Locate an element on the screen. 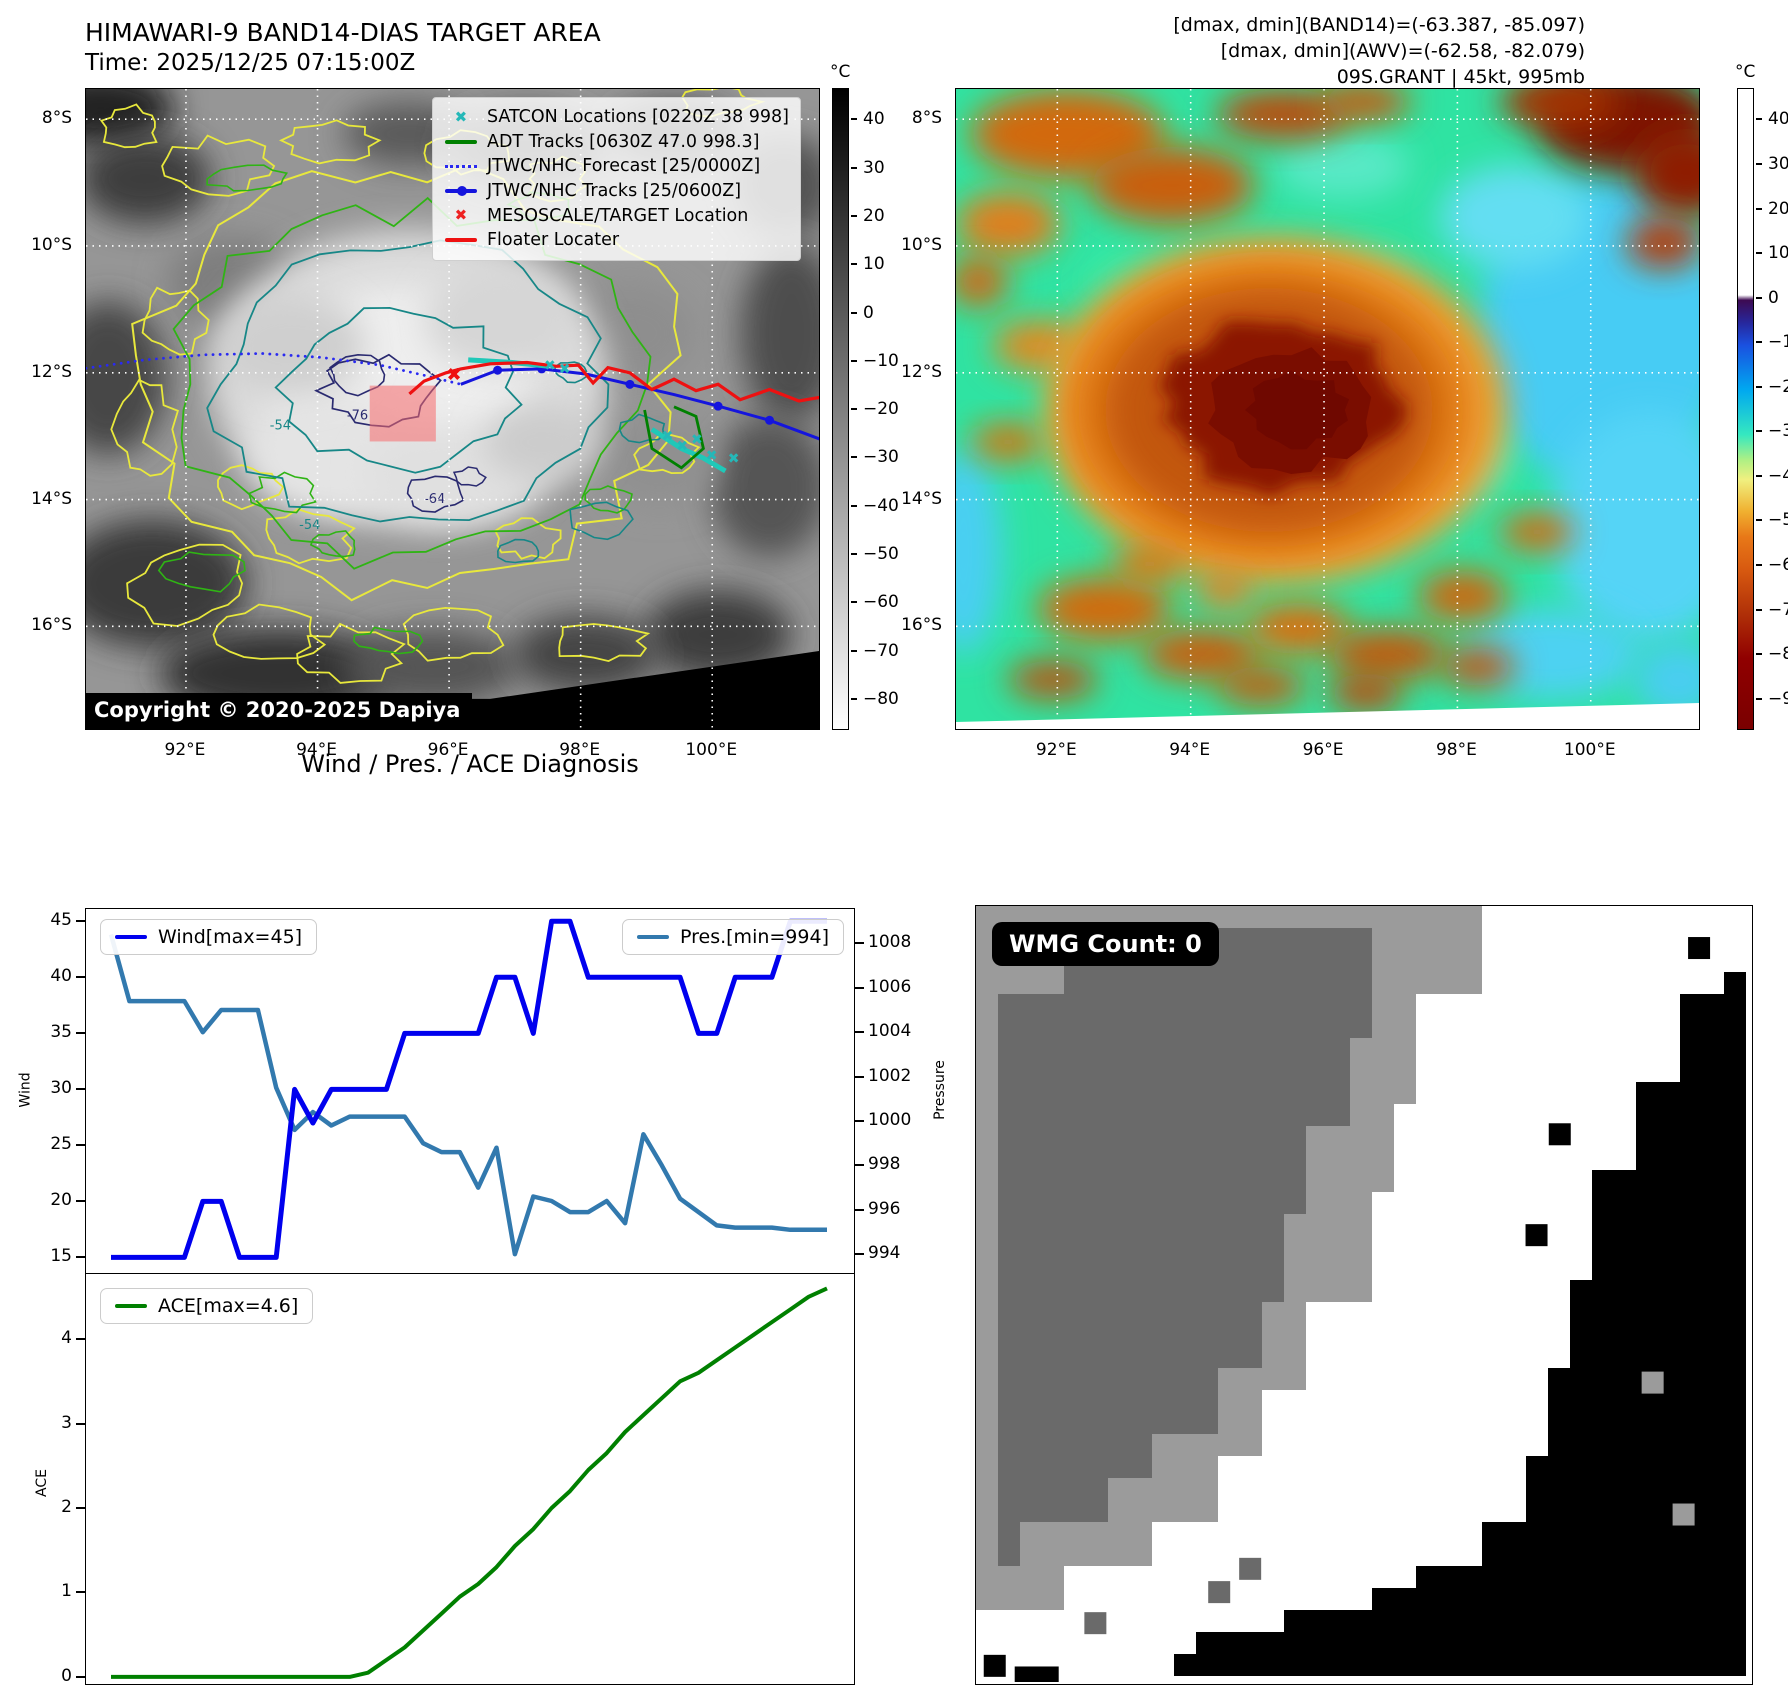 This screenshot has width=1788, height=1690. target-area-box is located at coordinates (402, 413).